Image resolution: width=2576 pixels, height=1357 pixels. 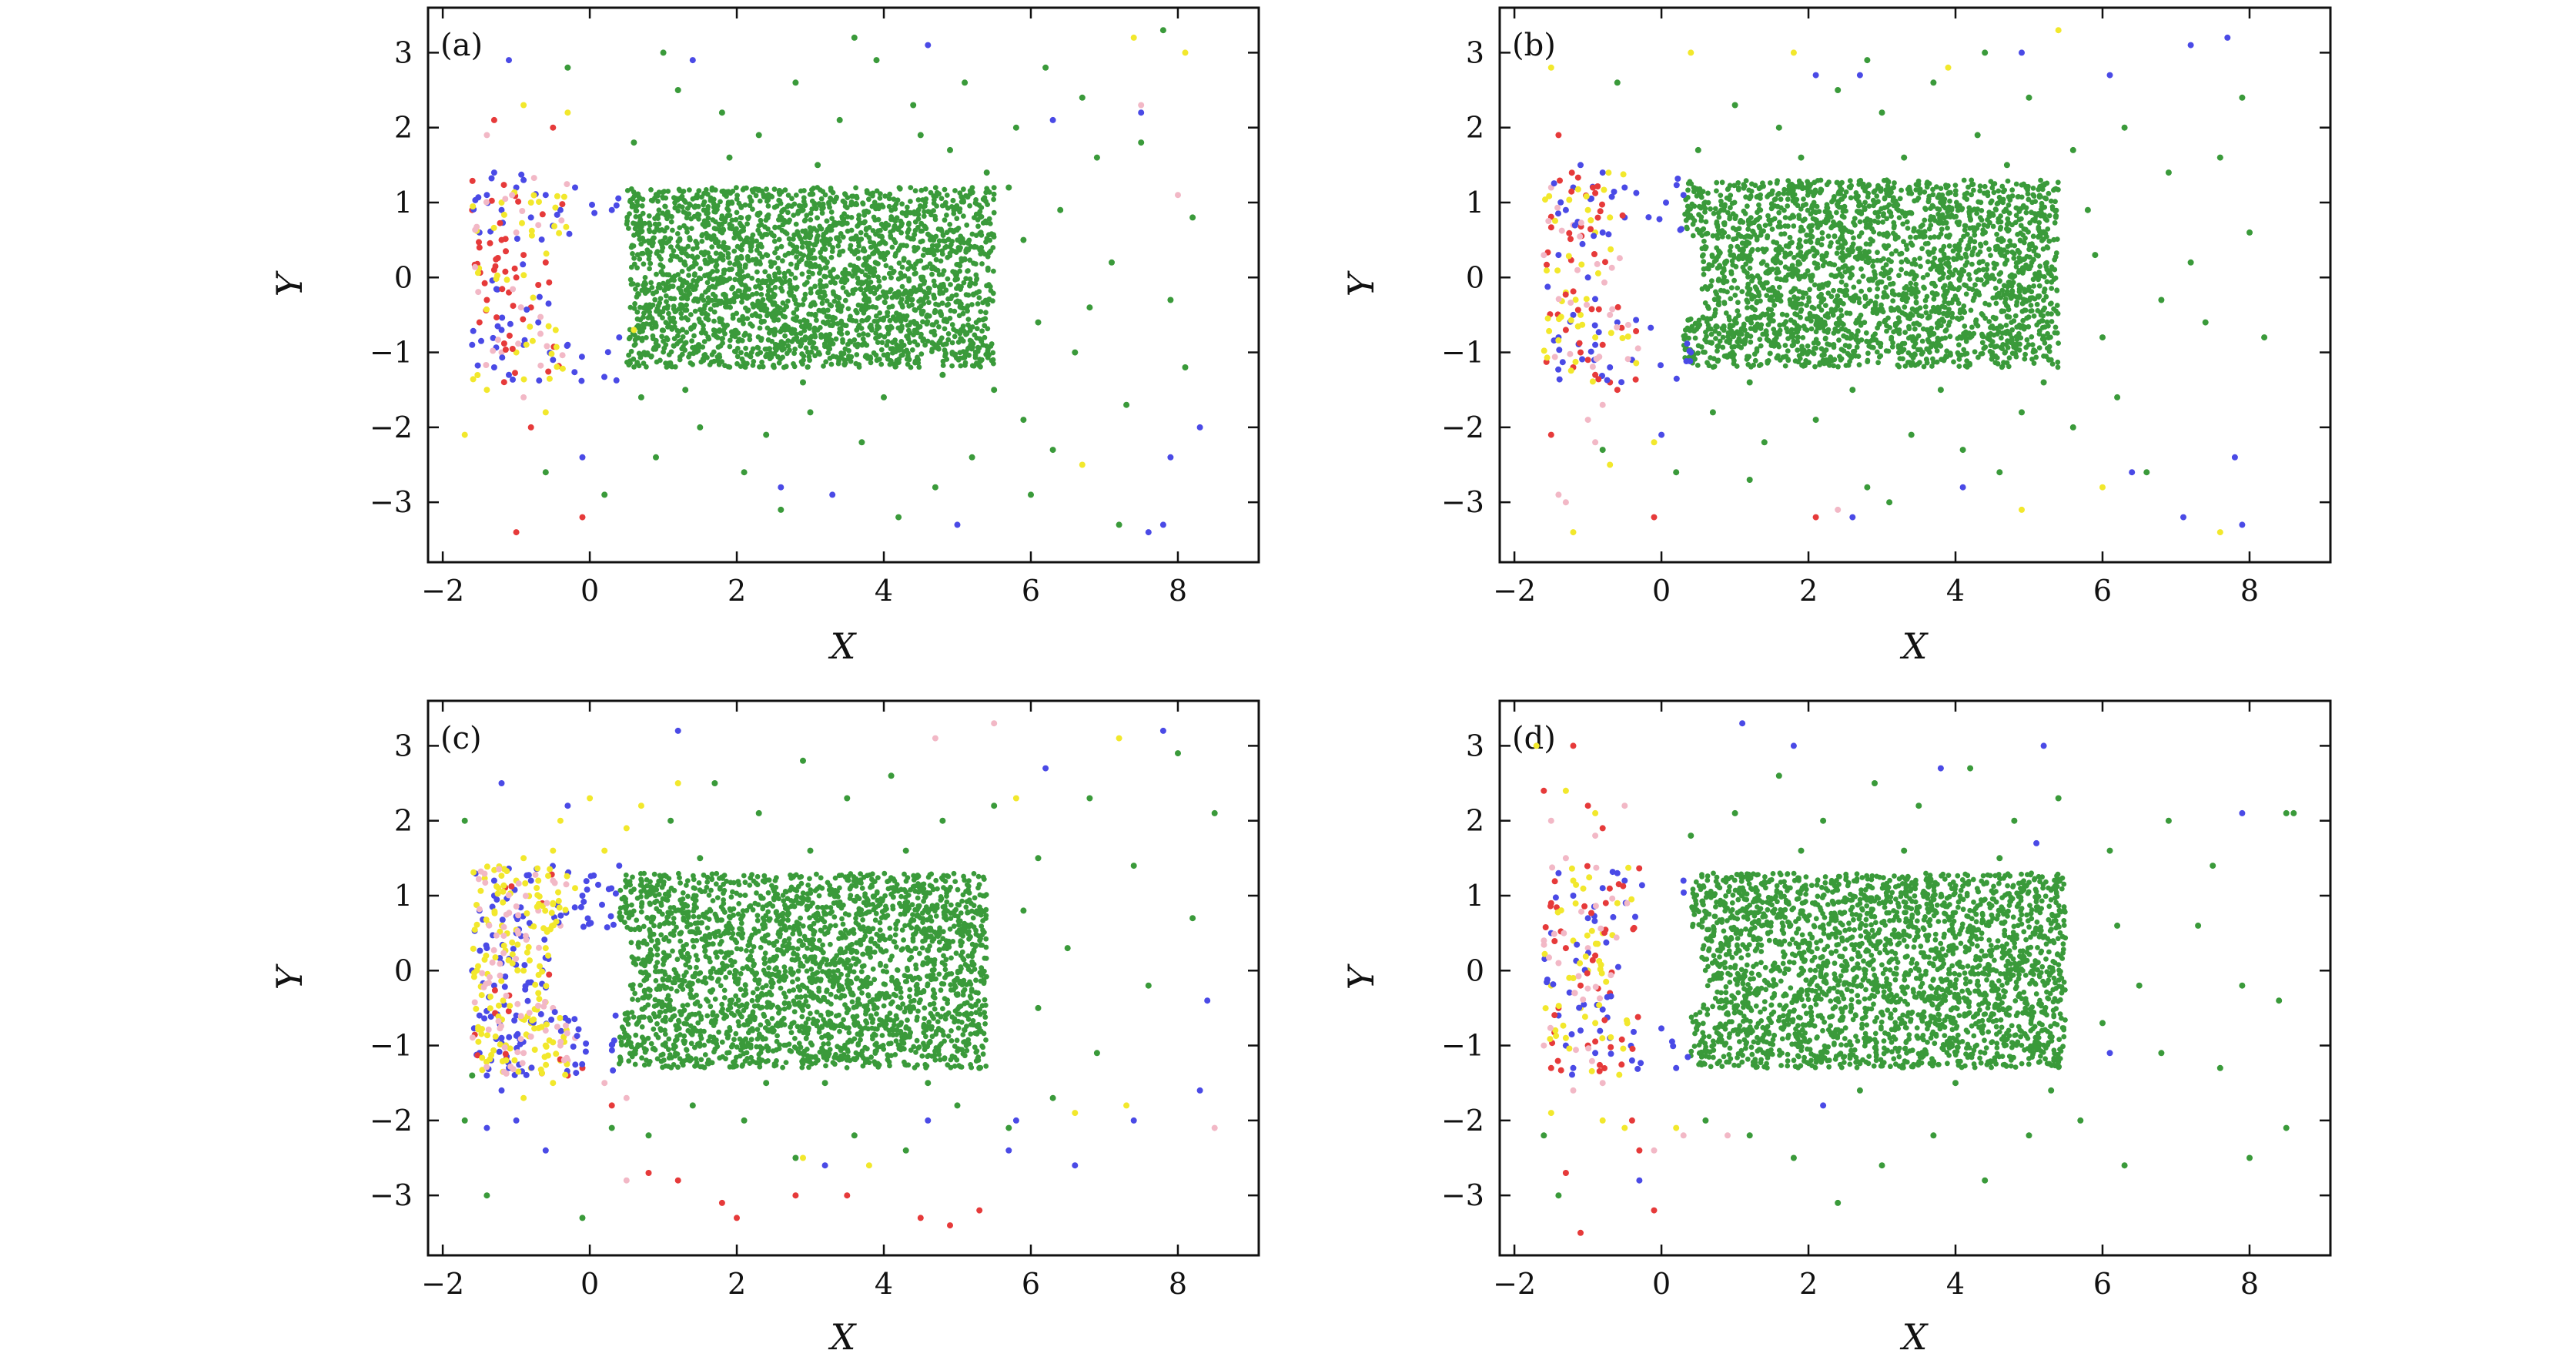 I want to click on scatter-point-red, so click(x=492, y=201).